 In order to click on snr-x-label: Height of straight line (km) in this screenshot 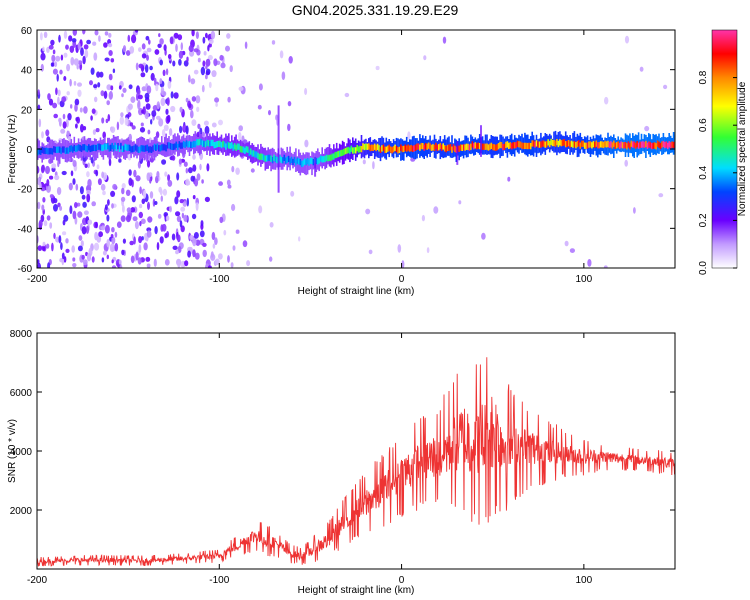, I will do `click(356, 590)`.